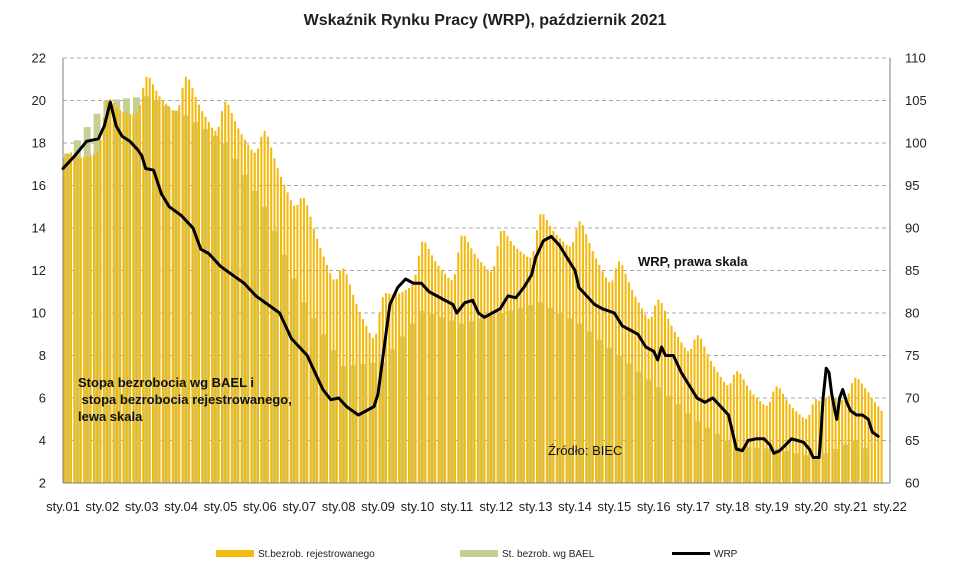  What do you see at coordinates (339, 506) in the screenshot?
I see `x-tick-label: sty.08` at bounding box center [339, 506].